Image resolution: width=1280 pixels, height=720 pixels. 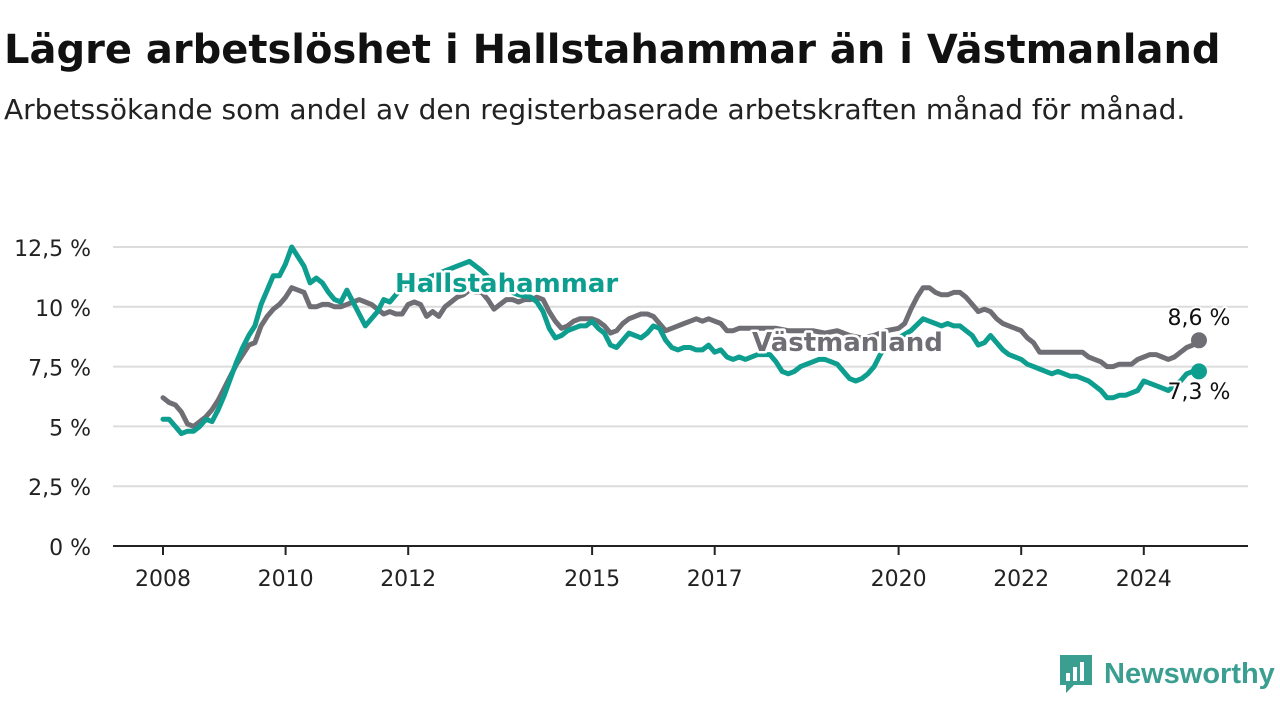 What do you see at coordinates (1189, 673) in the screenshot?
I see `brand-name: Newsworthy` at bounding box center [1189, 673].